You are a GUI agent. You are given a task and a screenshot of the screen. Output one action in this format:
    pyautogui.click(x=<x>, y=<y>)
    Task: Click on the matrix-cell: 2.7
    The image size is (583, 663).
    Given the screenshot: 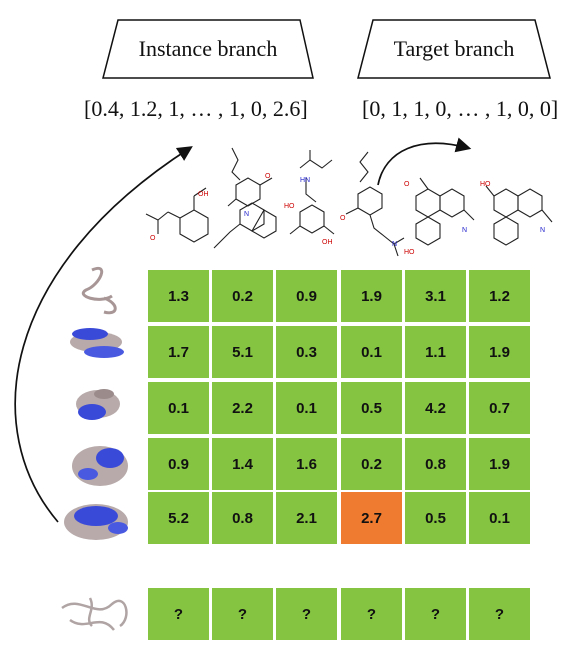 What is the action you would take?
    pyautogui.click(x=371, y=518)
    